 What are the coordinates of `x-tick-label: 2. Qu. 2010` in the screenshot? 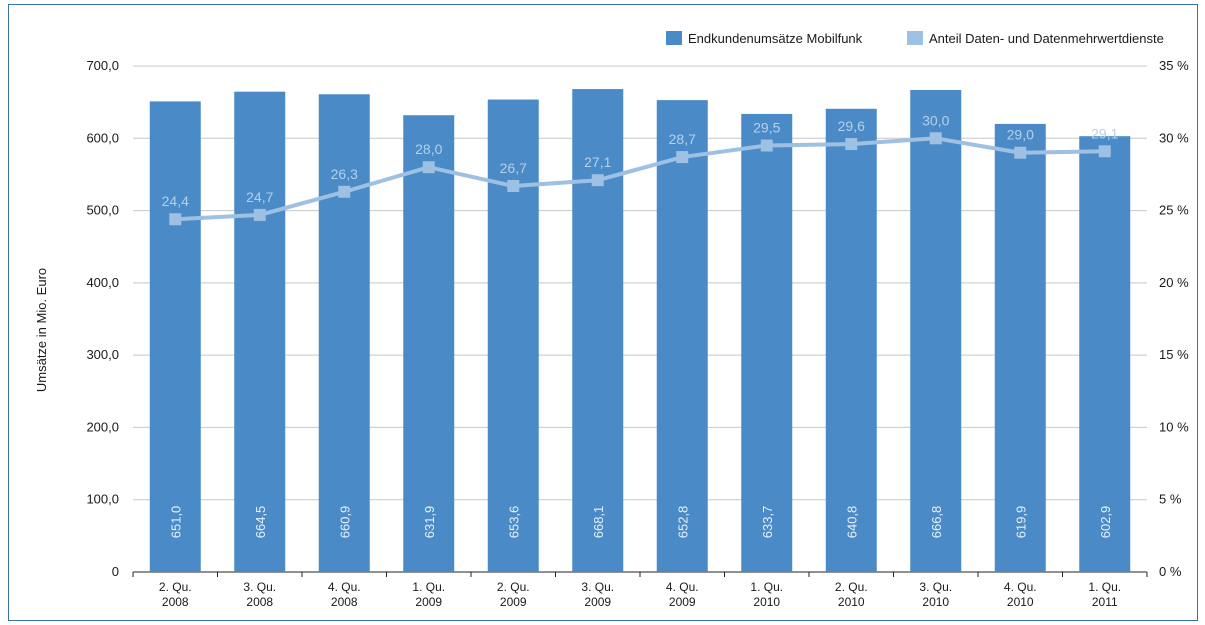 It's located at (851, 594).